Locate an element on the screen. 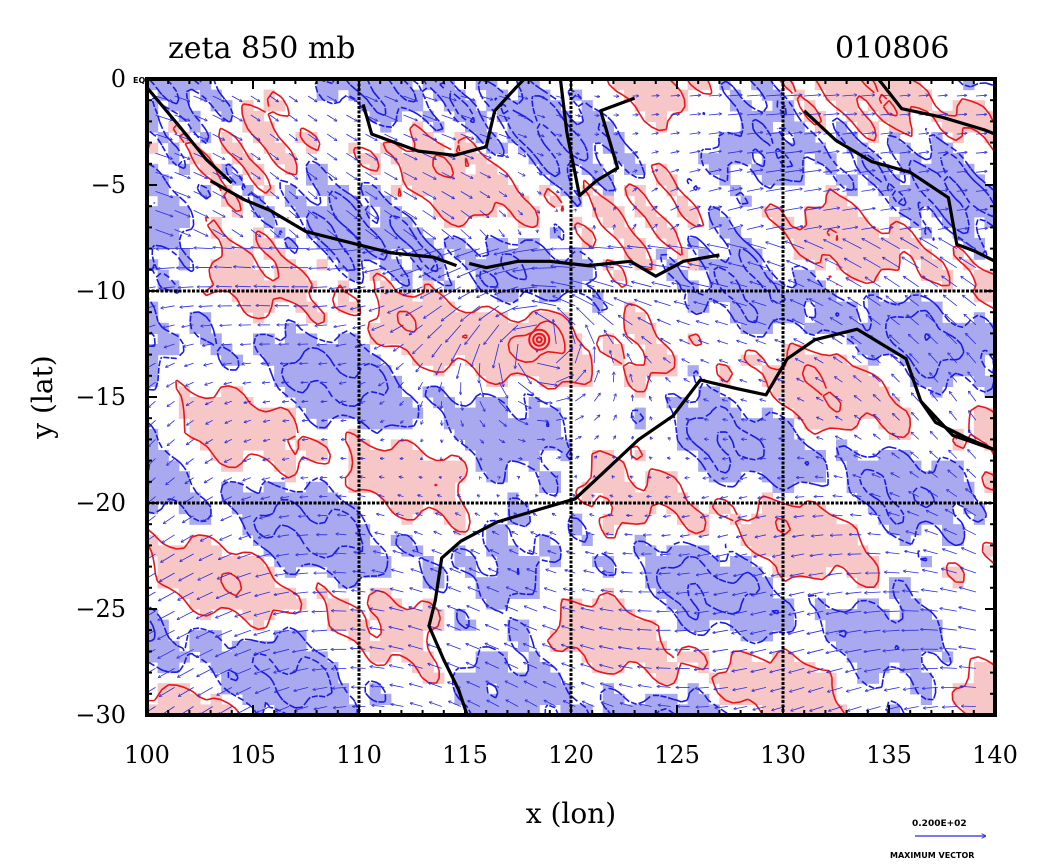  y-tick-labels: 0−5−10−15−20−25−30 is located at coordinates (100, 397).